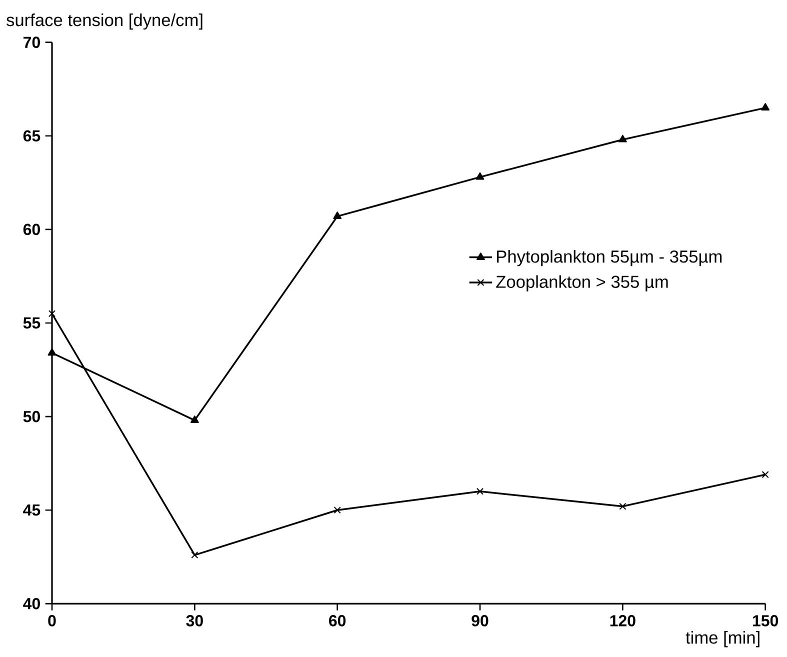 This screenshot has height=657, width=787. What do you see at coordinates (623, 620) in the screenshot?
I see `x-tick-label: 120` at bounding box center [623, 620].